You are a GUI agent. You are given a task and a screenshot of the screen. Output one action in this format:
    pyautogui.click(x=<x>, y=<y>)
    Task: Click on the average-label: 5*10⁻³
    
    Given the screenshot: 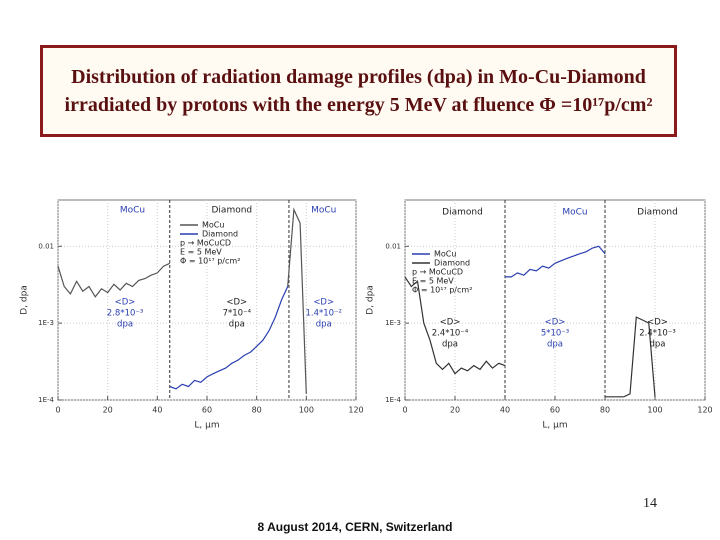 What is the action you would take?
    pyautogui.click(x=555, y=334)
    